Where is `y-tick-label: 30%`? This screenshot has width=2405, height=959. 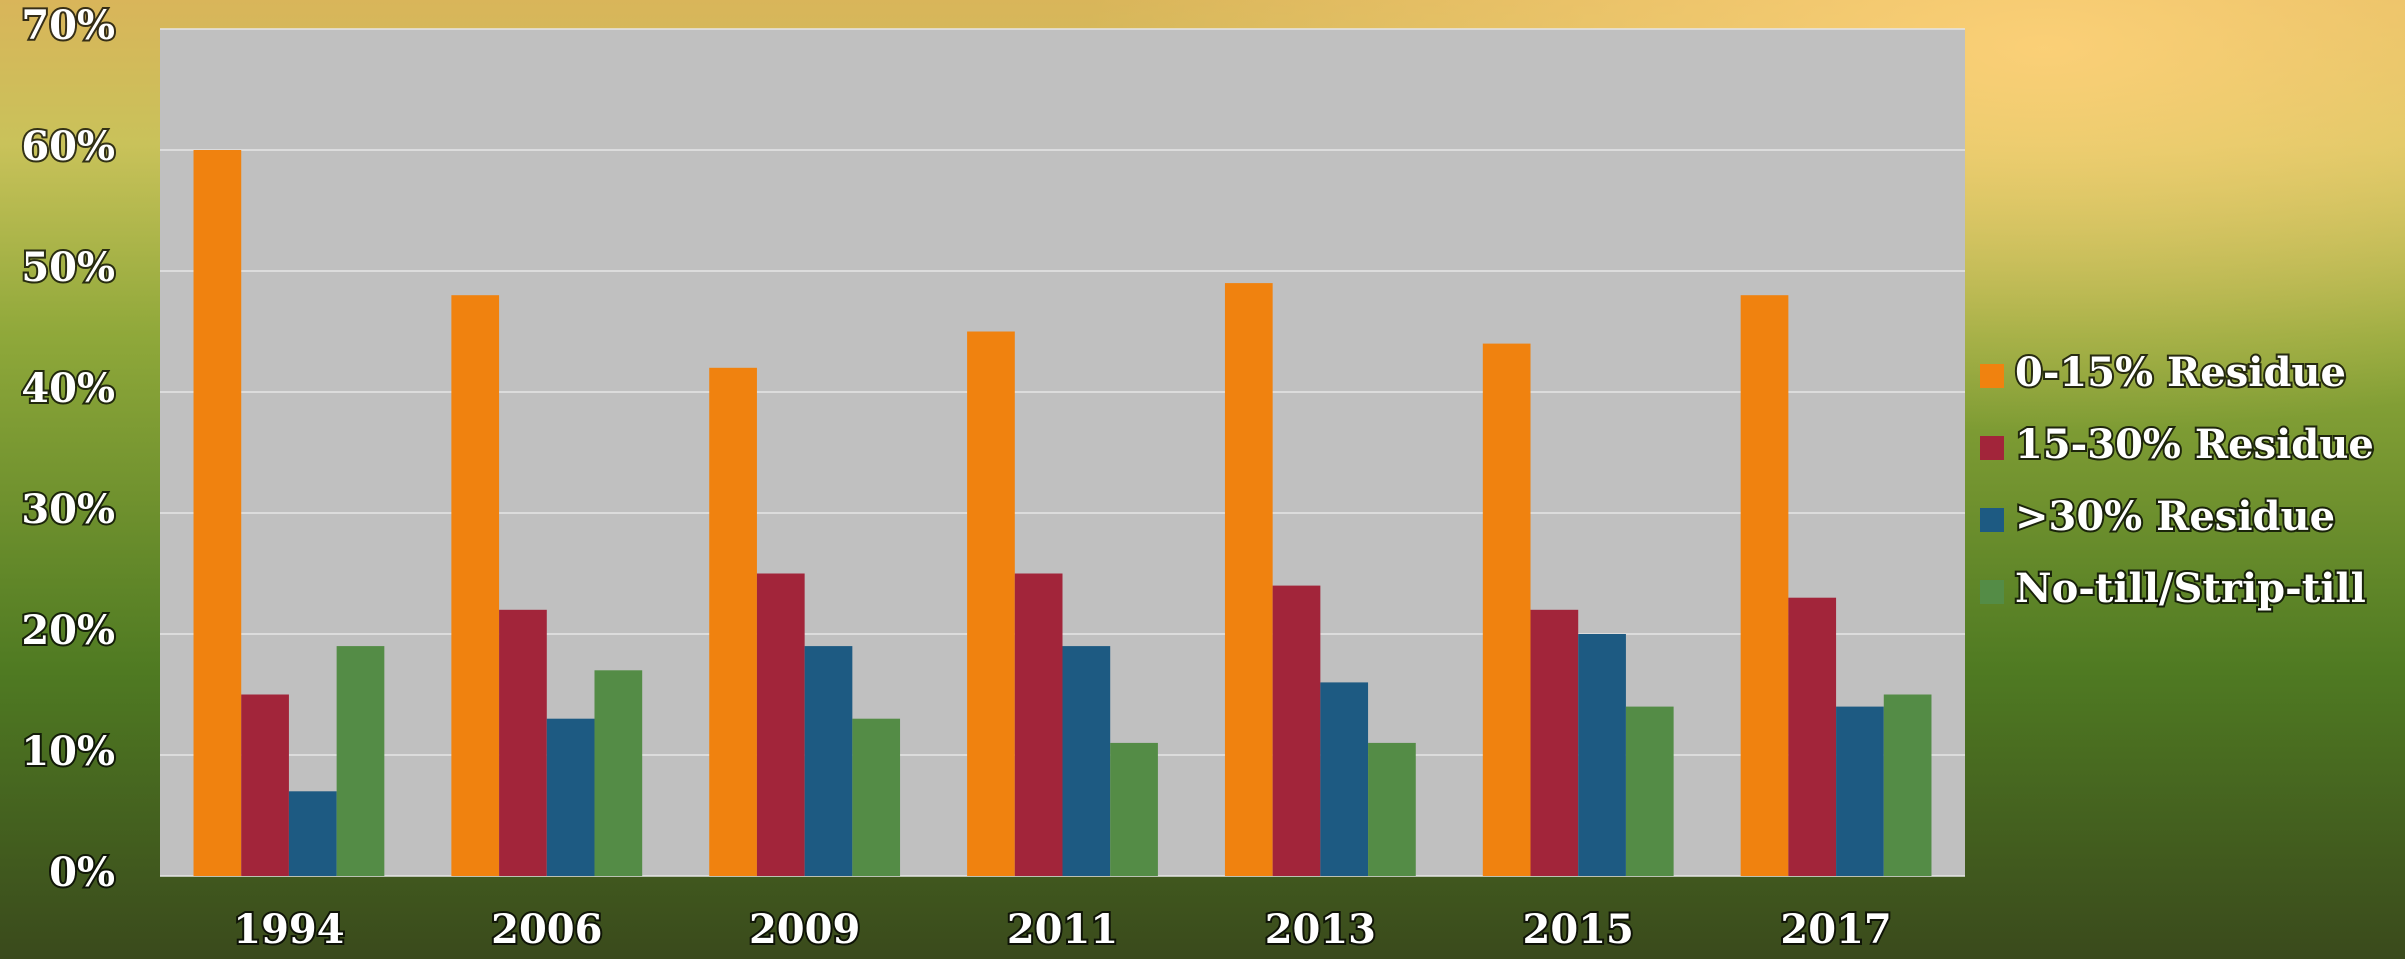 y-tick-label: 30% is located at coordinates (68, 509).